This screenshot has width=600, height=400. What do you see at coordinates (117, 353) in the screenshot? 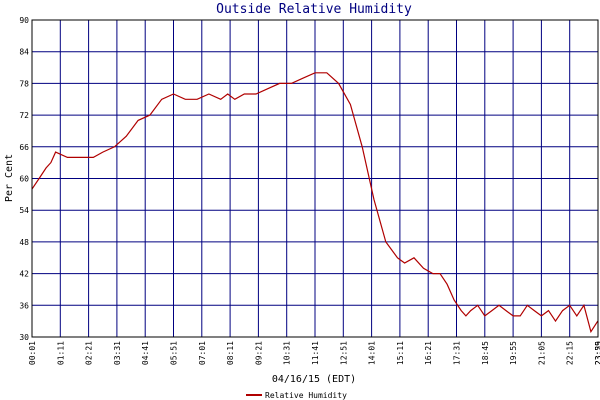
I see `x-tick-label: 03:31` at bounding box center [117, 353].